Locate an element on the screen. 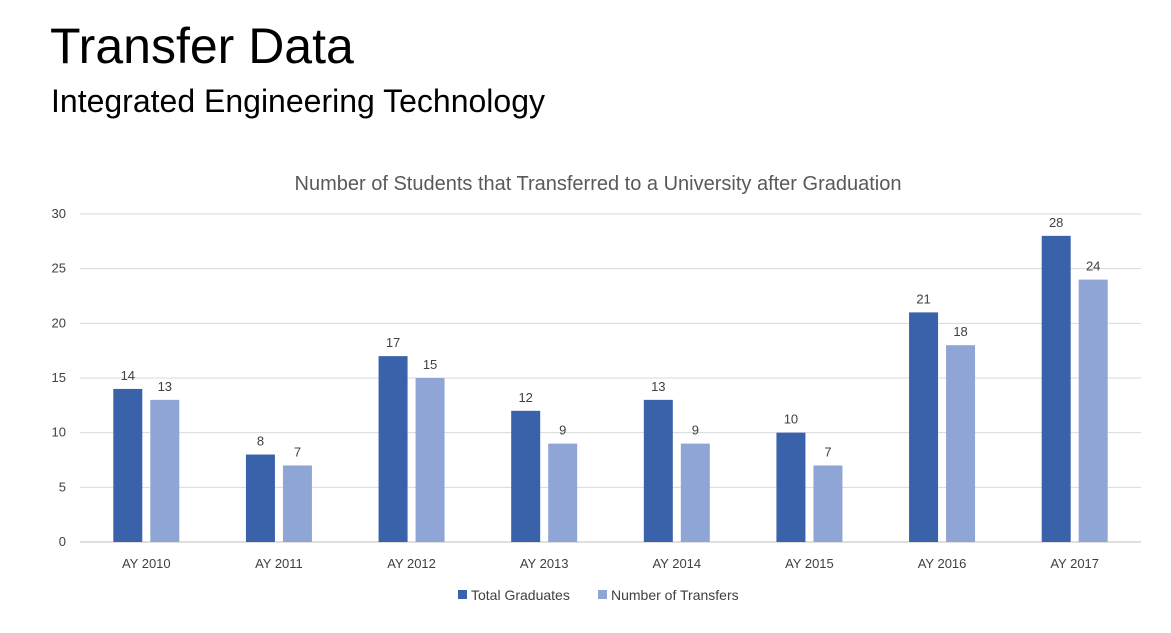 This screenshot has height=633, width=1171. x-category-label: AY 2013 is located at coordinates (544, 563).